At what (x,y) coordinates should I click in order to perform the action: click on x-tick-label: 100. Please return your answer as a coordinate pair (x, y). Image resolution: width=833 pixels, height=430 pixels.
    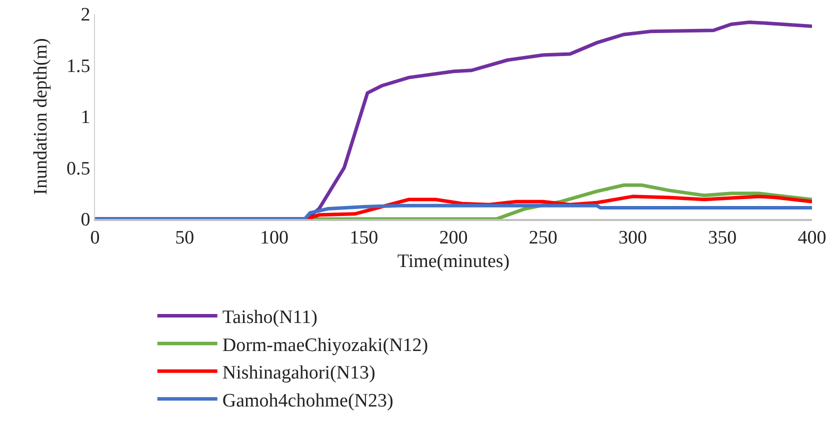
    Looking at the image, I should click on (274, 238).